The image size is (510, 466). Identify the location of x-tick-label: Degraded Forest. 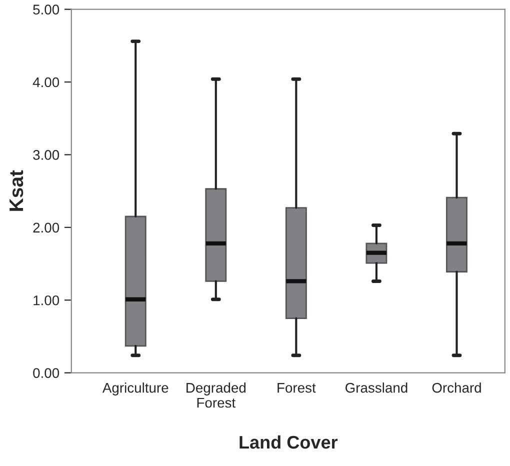
(216, 395).